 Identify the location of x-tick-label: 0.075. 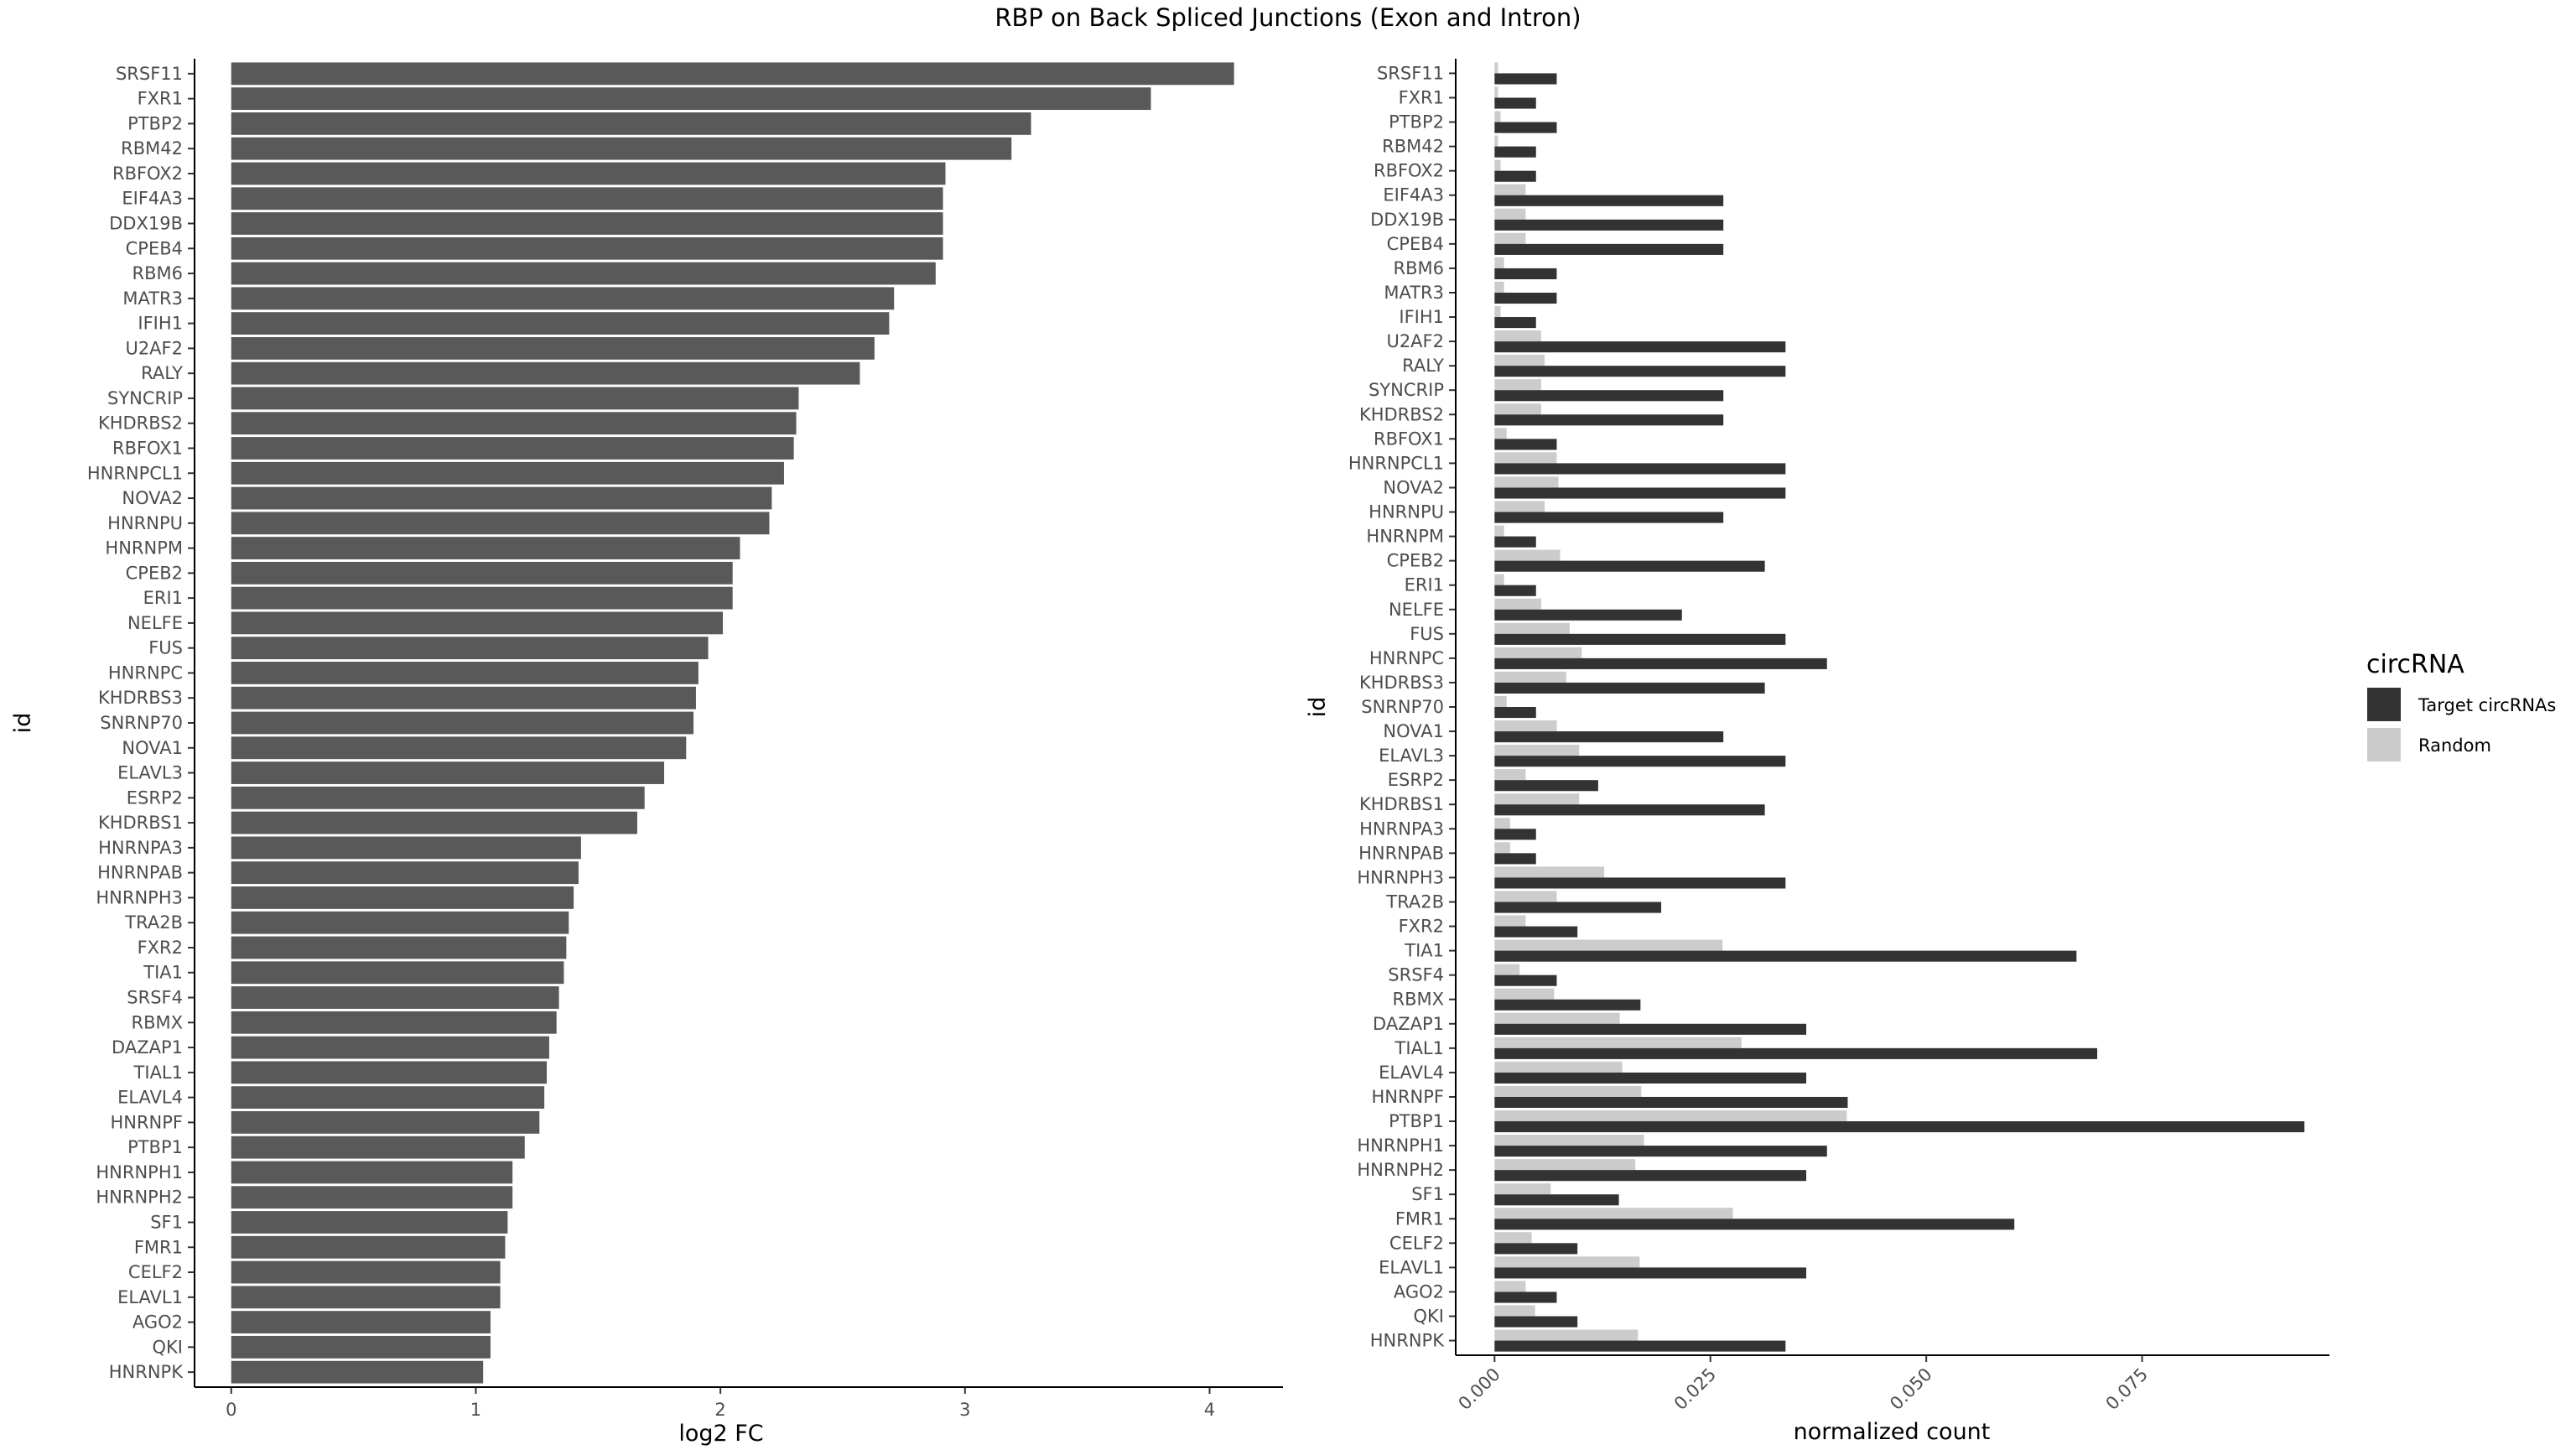
(2127, 1389).